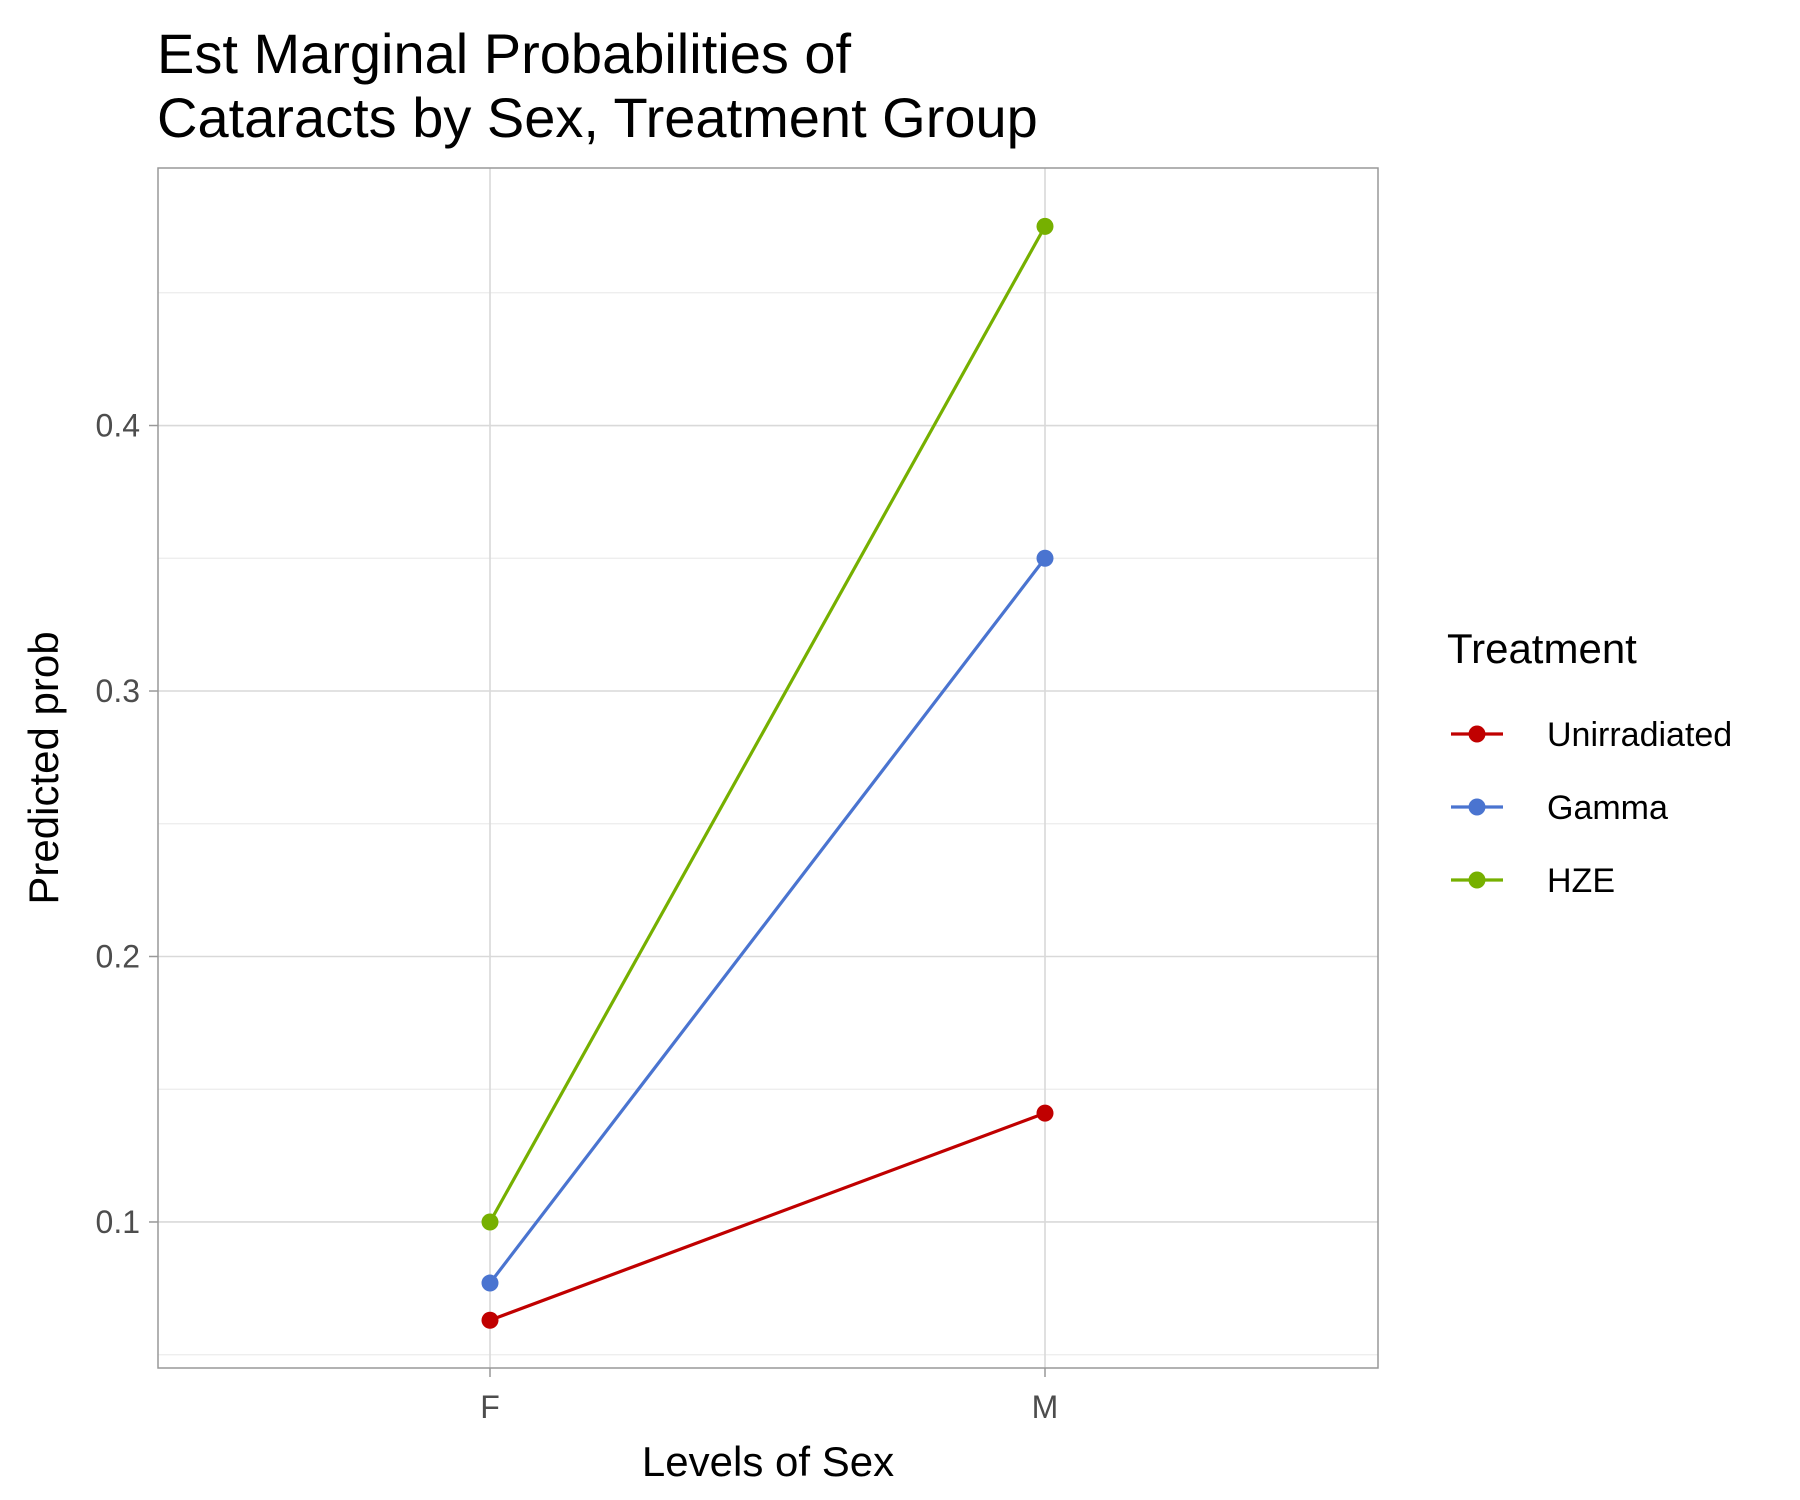 Image resolution: width=1800 pixels, height=1500 pixels. I want to click on legend-label-unirradiated: Unirradiated, so click(1639, 735).